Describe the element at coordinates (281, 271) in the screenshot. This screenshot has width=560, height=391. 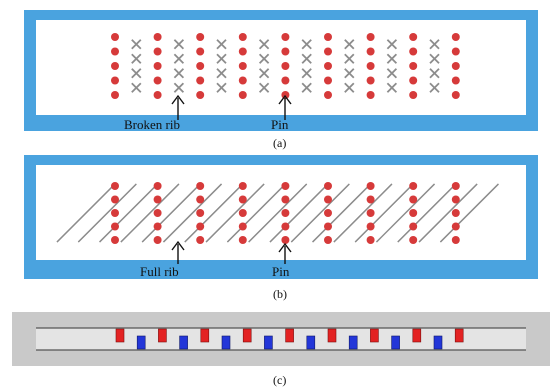
I see `pin-label-b: Pin` at that location.